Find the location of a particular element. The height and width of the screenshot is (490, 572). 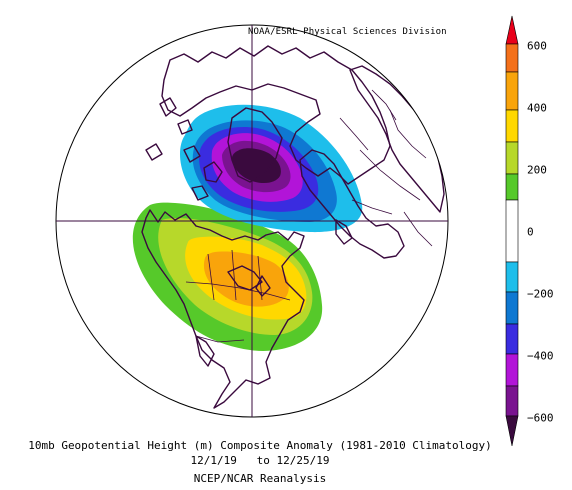

colorbar-band-neg400-neg500 is located at coordinates (512, 370).